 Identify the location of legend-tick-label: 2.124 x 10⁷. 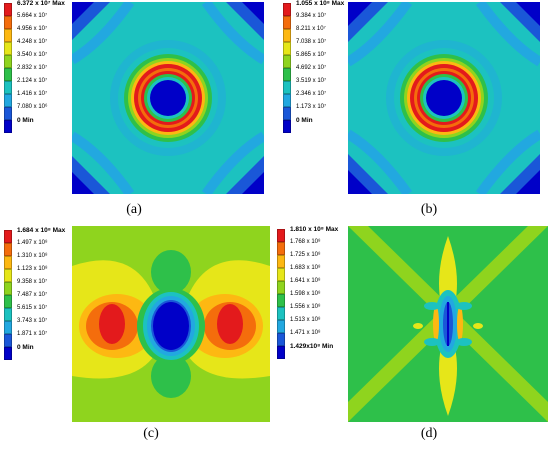
(32, 81).